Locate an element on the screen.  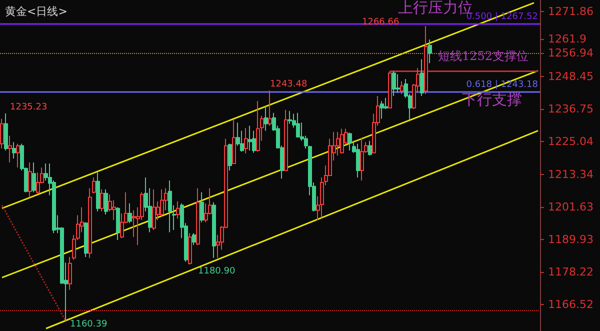
y-tick-label: 1225.04 is located at coordinates (571, 141).